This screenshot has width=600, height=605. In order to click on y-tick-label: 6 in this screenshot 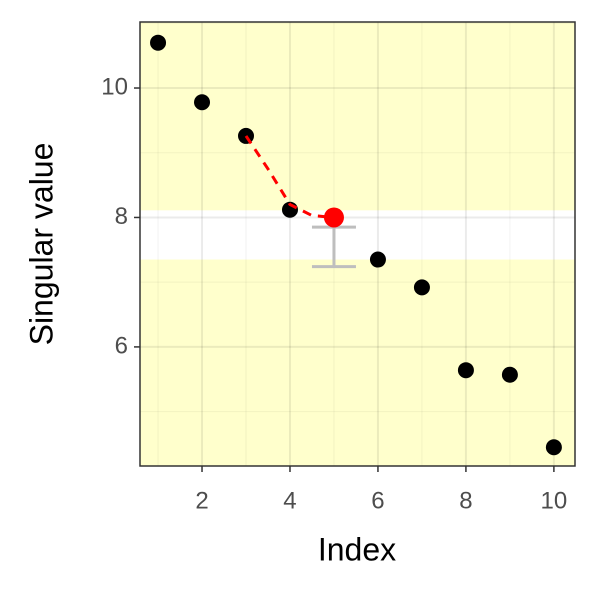, I will do `click(121, 345)`.